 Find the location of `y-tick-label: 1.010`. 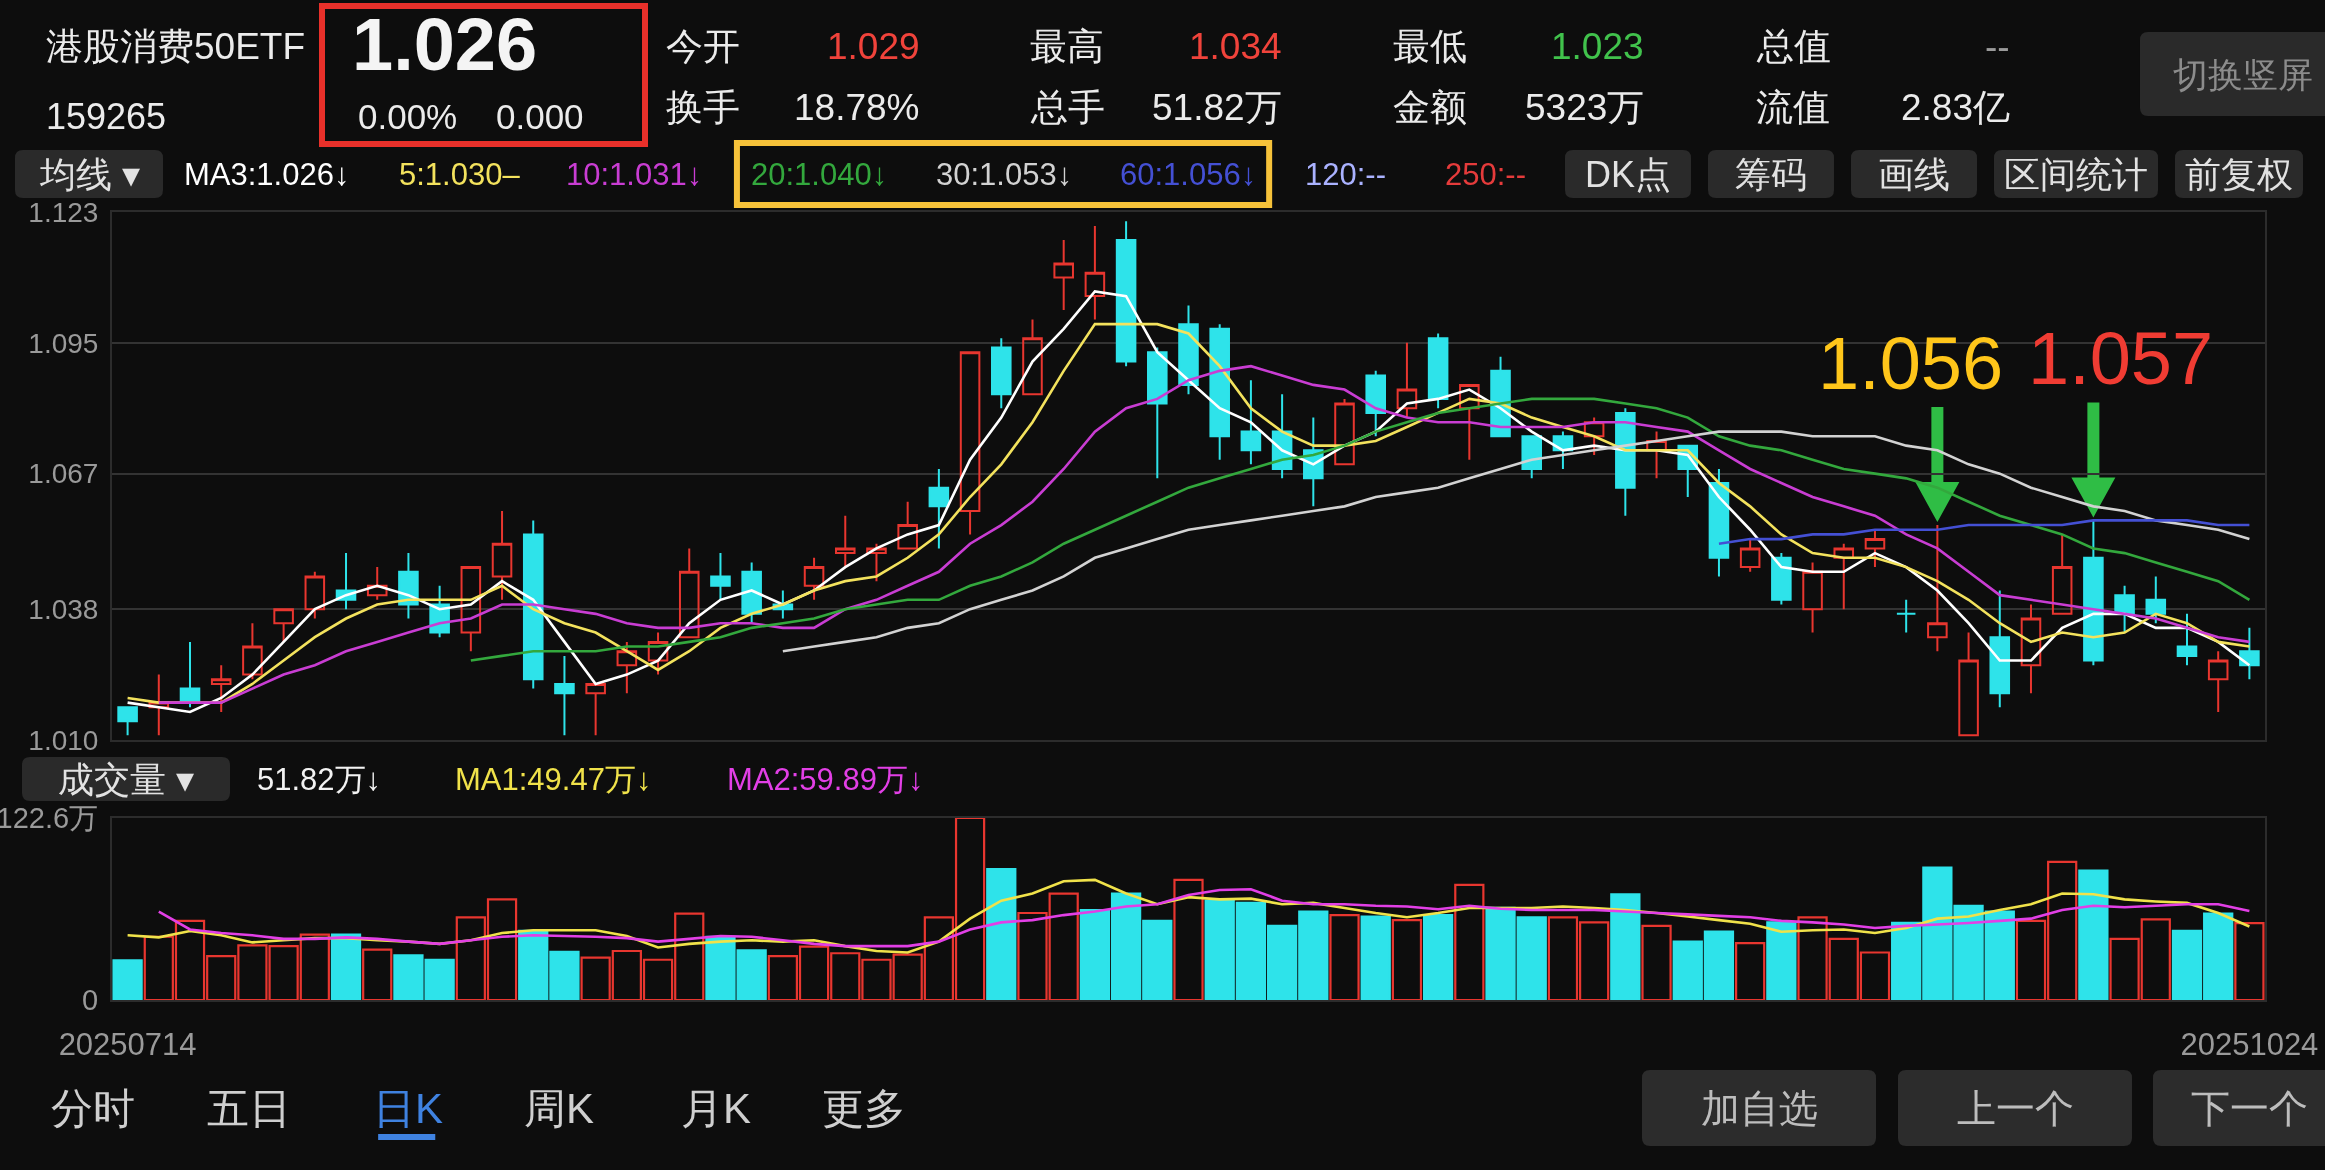

y-tick-label: 1.010 is located at coordinates (63, 740).